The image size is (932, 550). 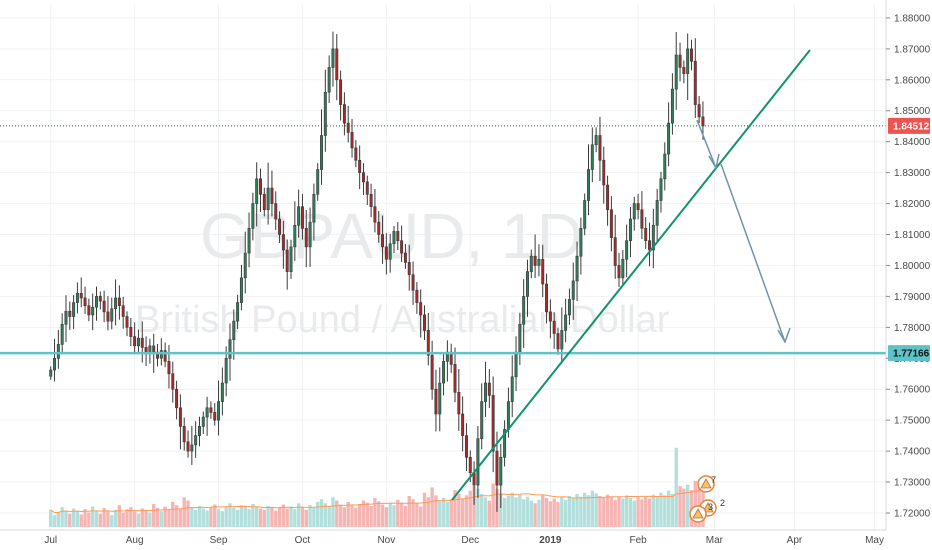 What do you see at coordinates (443, 540) in the screenshot?
I see `time-axis` at bounding box center [443, 540].